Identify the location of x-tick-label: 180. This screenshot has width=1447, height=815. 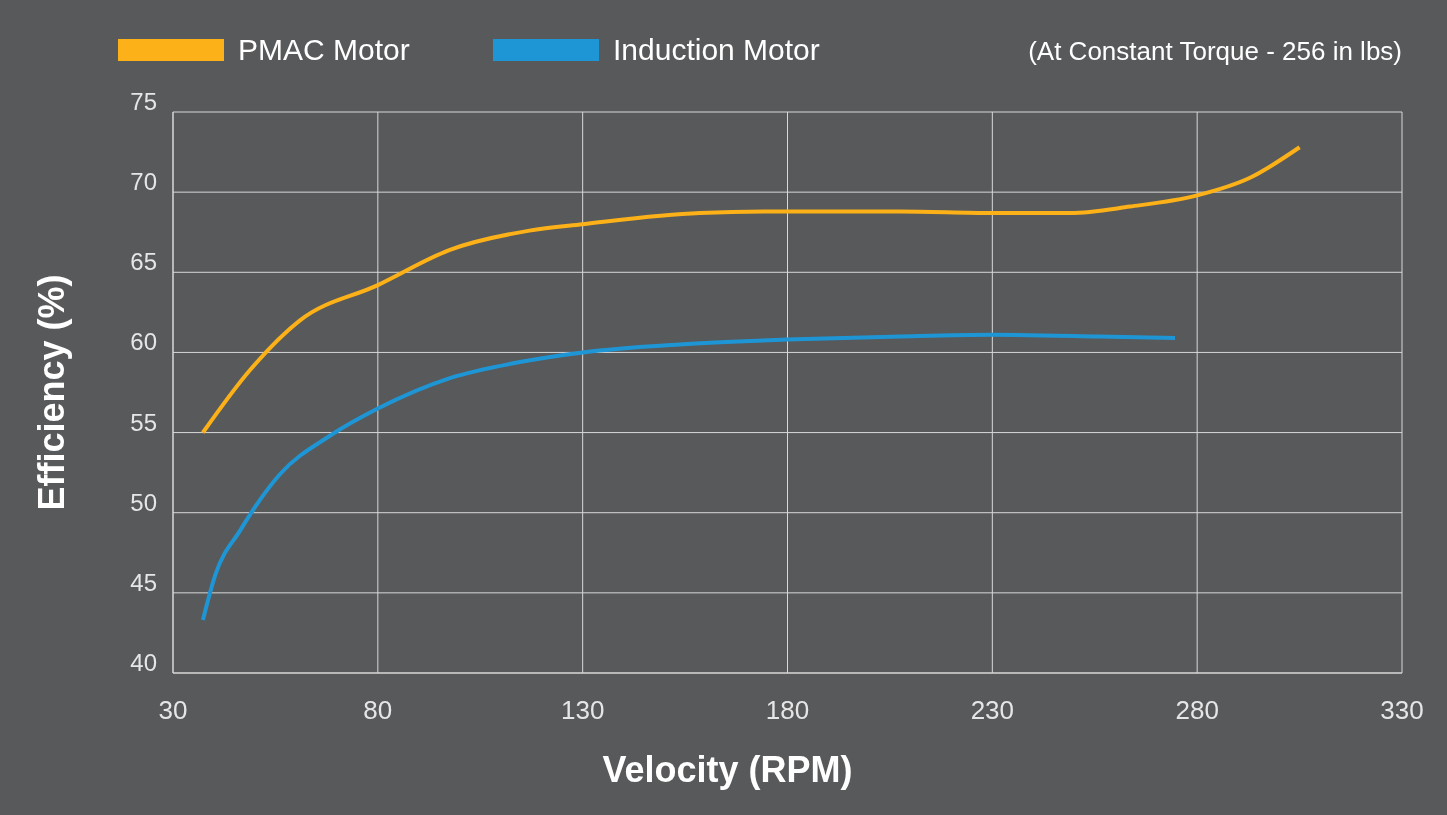
(787, 710).